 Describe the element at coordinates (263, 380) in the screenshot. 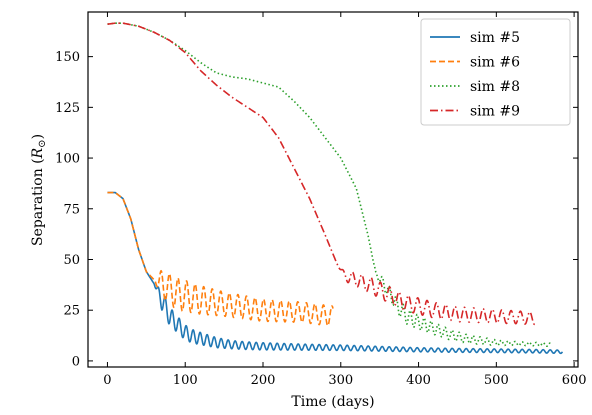

I see `x-tick-label: 200` at that location.